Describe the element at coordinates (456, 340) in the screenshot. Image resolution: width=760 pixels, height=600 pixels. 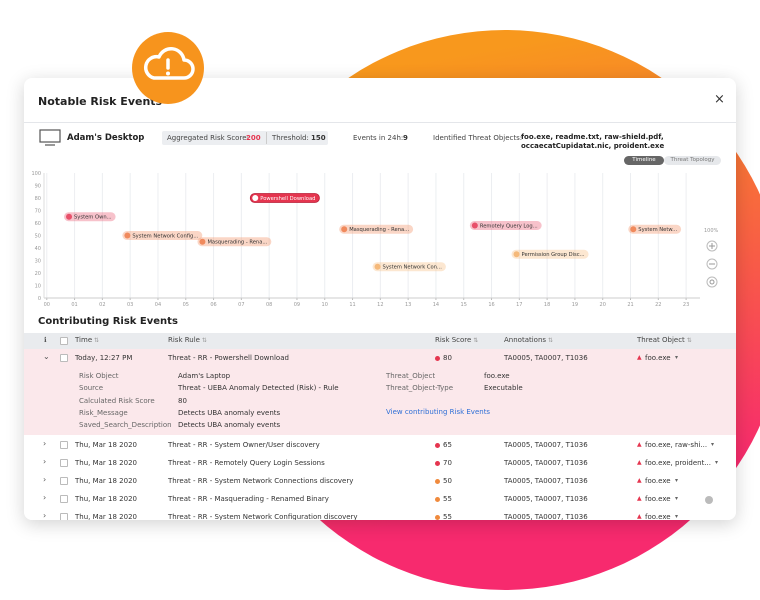
I see `column-header: Risk Score` at that location.